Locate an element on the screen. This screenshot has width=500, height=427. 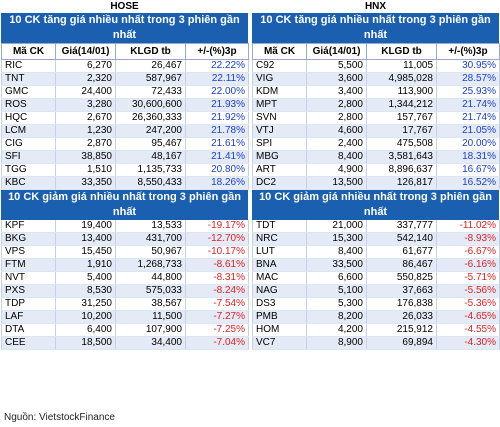
table-row: DTA 6,400 107,900 -7.25% is located at coordinates (125, 330).